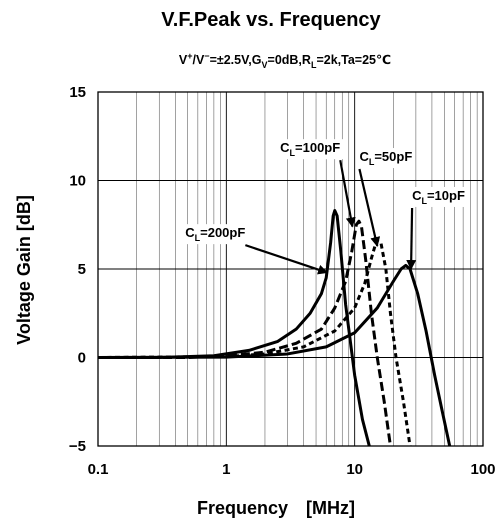 This screenshot has width=500, height=529. What do you see at coordinates (289, 60) in the screenshot?
I see `subtitle-mid3: =0dB,R` at bounding box center [289, 60].